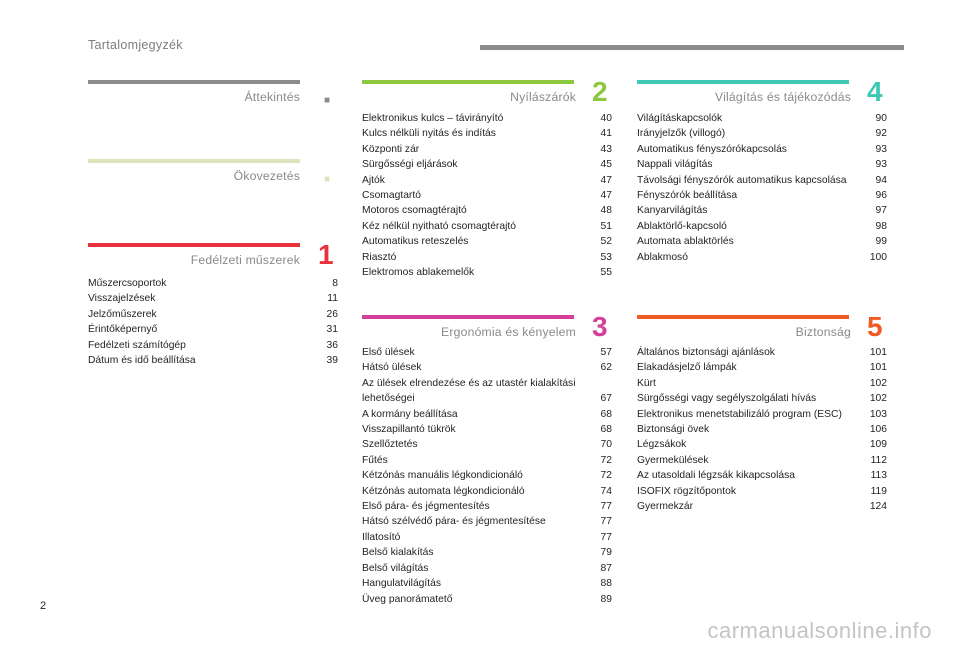 Image resolution: width=960 pixels, height=649 pixels. I want to click on toc-entry: Központi zár 43, so click(487, 149).